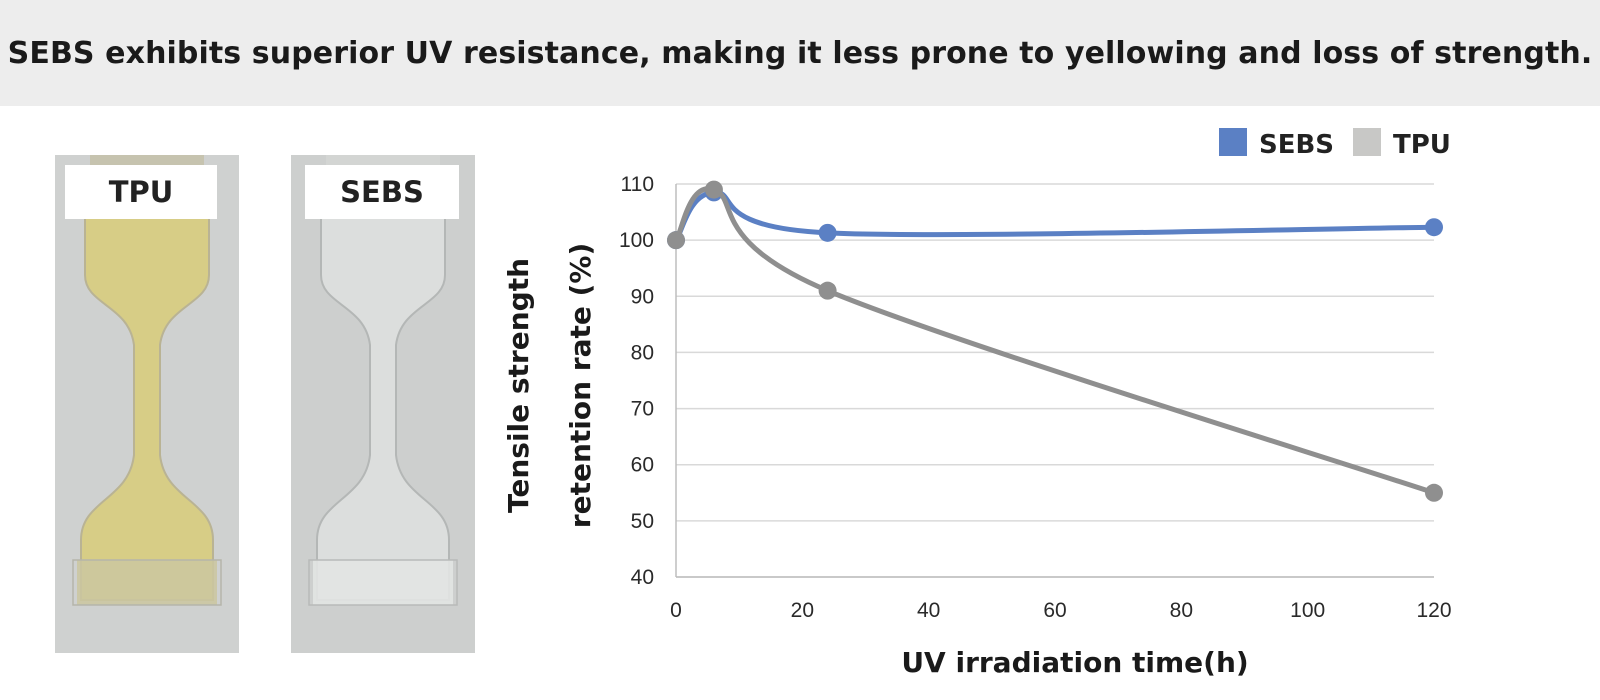  I want to click on x-tick-label: 60, so click(1054, 610).